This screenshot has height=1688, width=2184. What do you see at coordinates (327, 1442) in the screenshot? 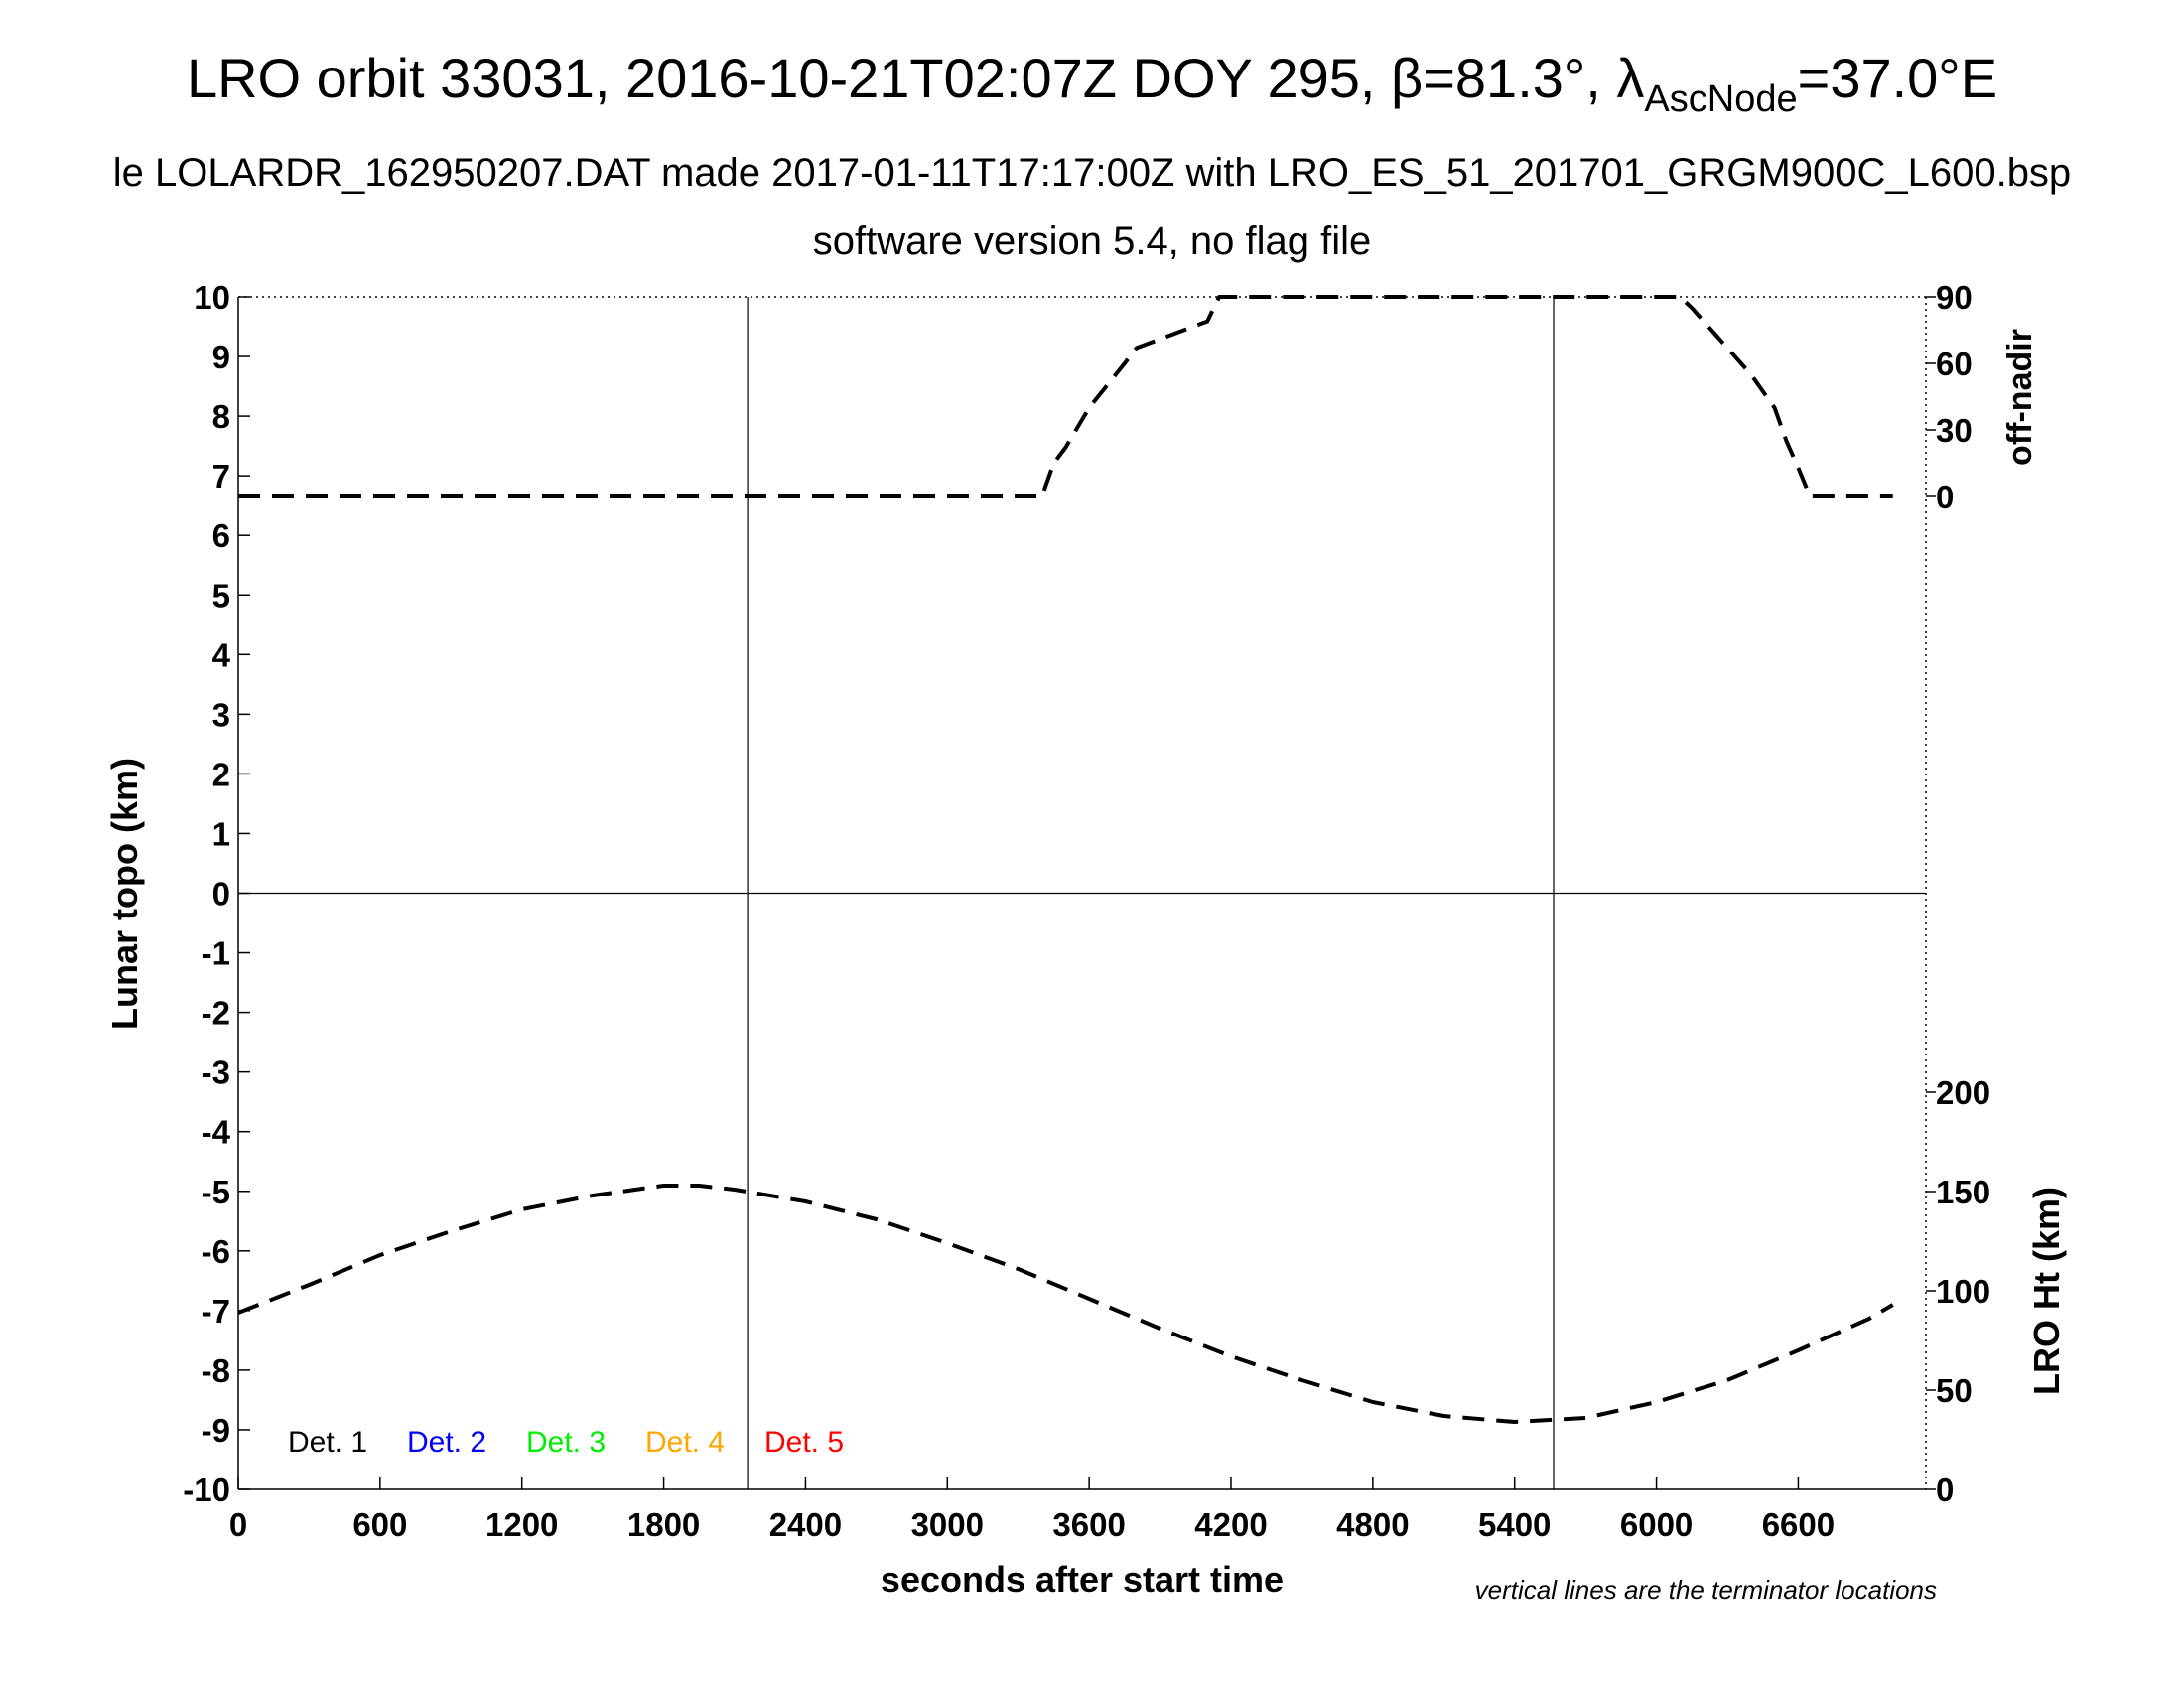
I see `legend-item-det-1: Det. 1` at bounding box center [327, 1442].